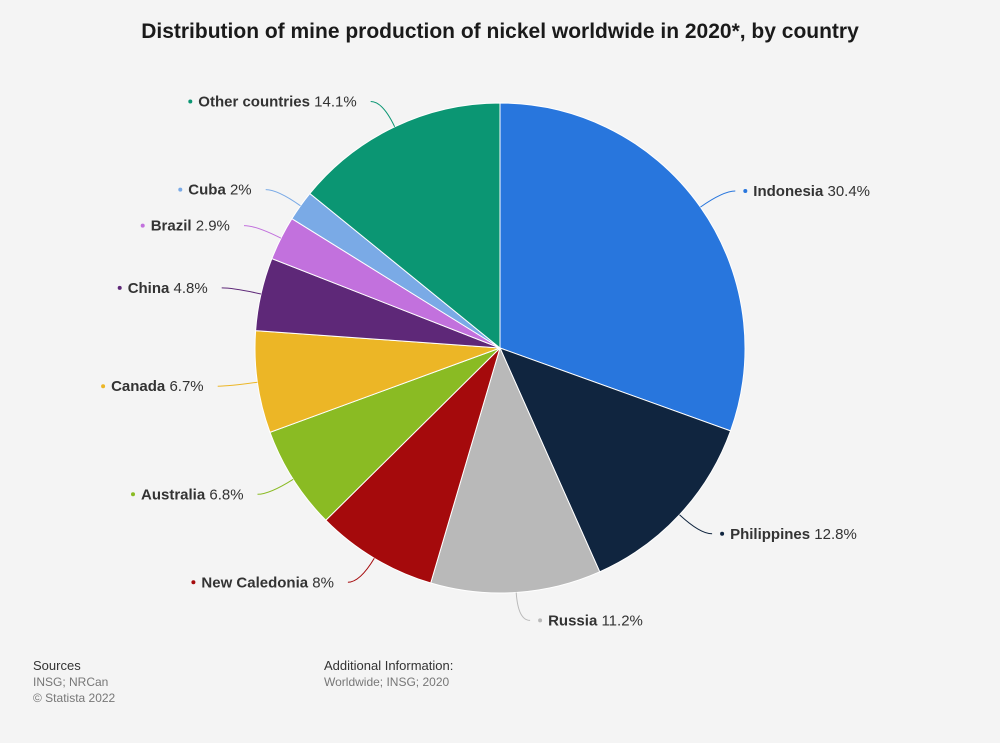  I want to click on slice-label-new-caledonia: New Caledonia 8%, so click(267, 582).